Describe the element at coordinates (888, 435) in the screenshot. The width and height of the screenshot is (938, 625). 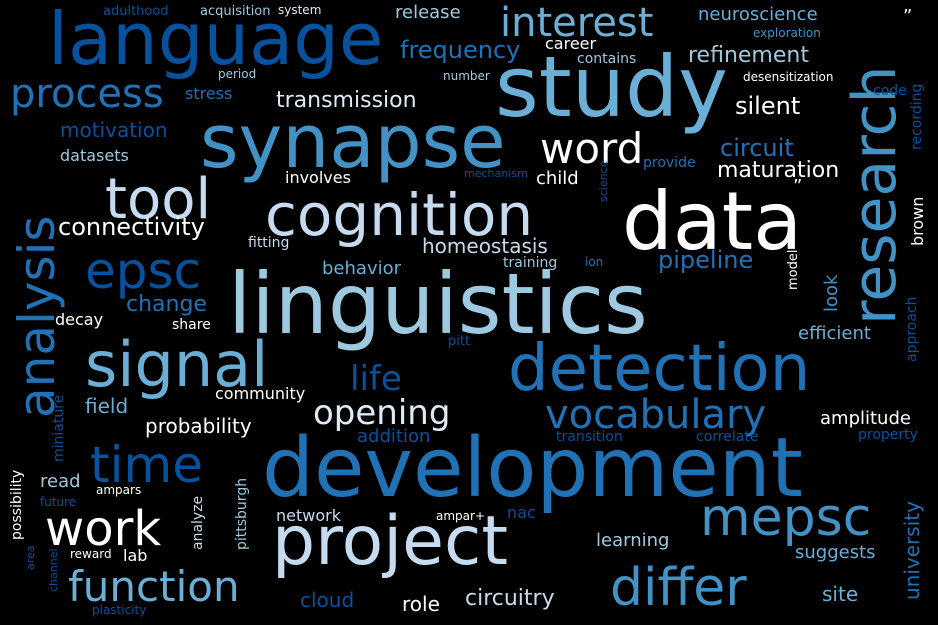
I see `word: property` at that location.